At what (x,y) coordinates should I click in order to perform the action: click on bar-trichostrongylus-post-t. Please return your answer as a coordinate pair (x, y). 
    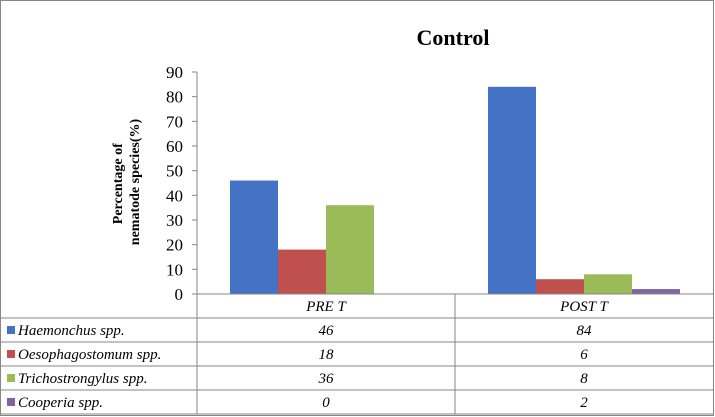
    Looking at the image, I should click on (608, 284).